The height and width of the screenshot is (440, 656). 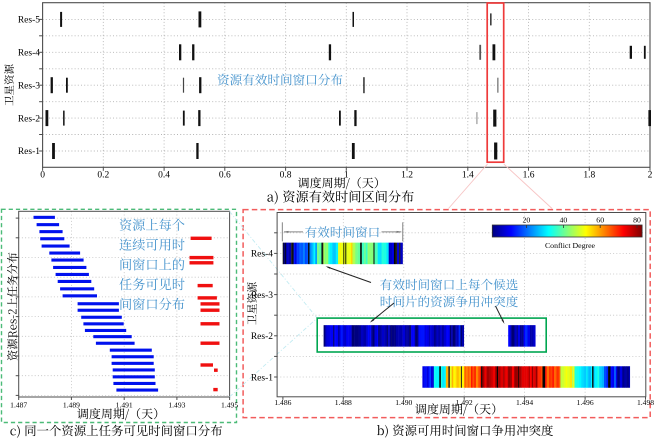 I want to click on svg-text: 1.487, so click(x=18, y=404).